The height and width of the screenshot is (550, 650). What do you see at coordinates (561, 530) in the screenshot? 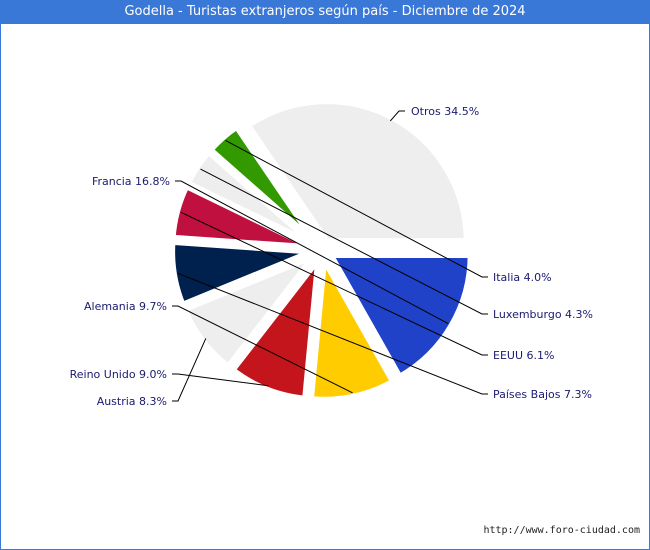
I see `source-url: http://www.foro-ciudad.com` at bounding box center [561, 530].